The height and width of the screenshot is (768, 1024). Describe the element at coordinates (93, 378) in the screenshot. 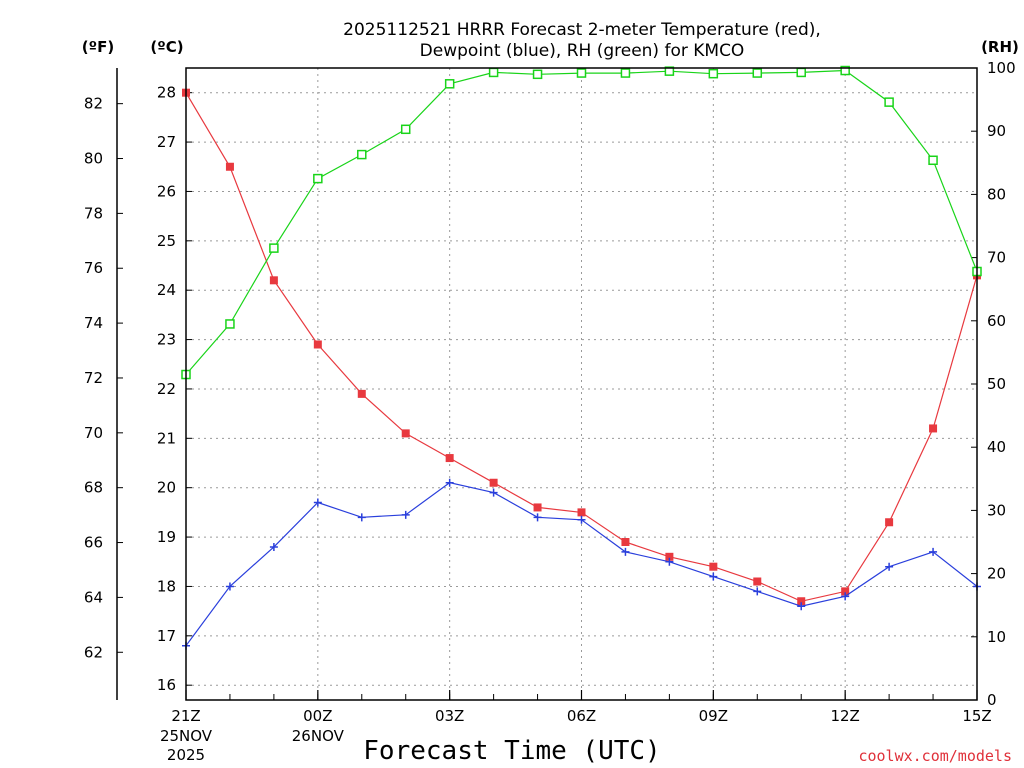

I see `fahrenheit-tick-label: 72` at that location.